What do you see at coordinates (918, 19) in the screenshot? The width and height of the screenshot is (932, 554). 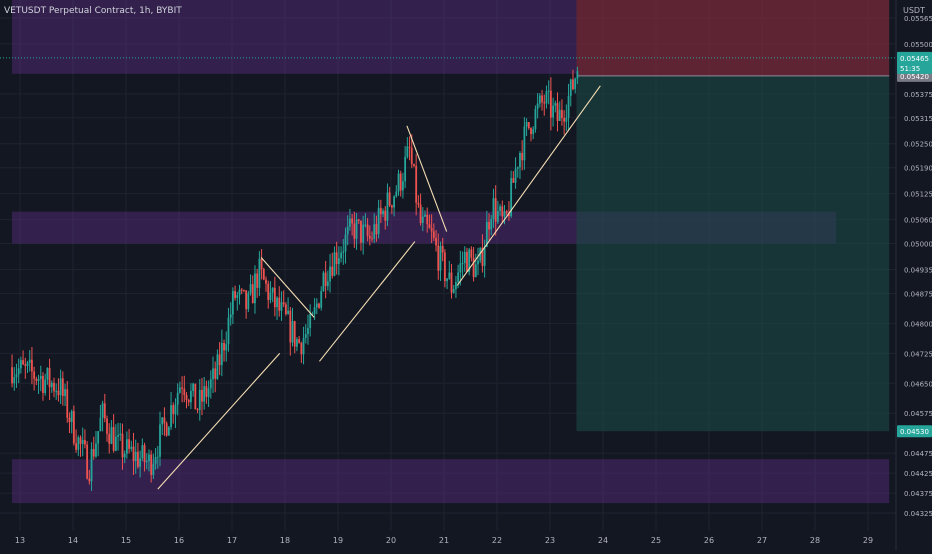 I see `y-tick-label: 0.05565` at bounding box center [918, 19].